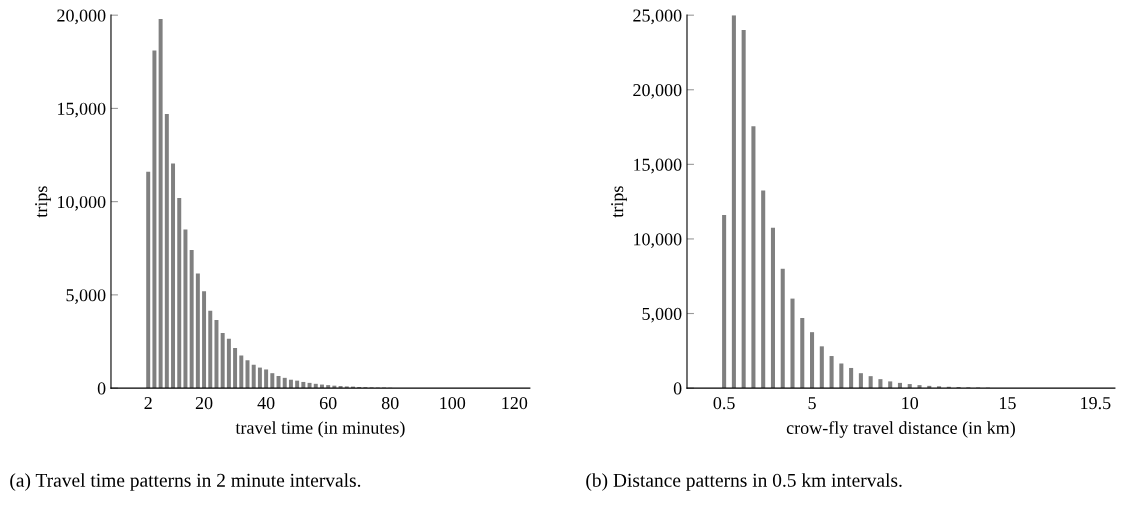  What do you see at coordinates (148, 403) in the screenshot?
I see `x-tick-label: 2` at bounding box center [148, 403].